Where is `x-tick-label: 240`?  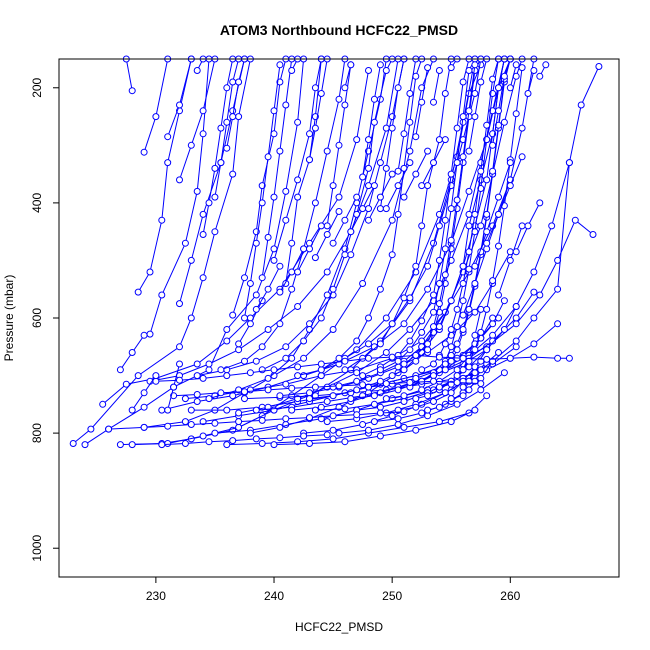
x-tick-label: 240 is located at coordinates (274, 596).